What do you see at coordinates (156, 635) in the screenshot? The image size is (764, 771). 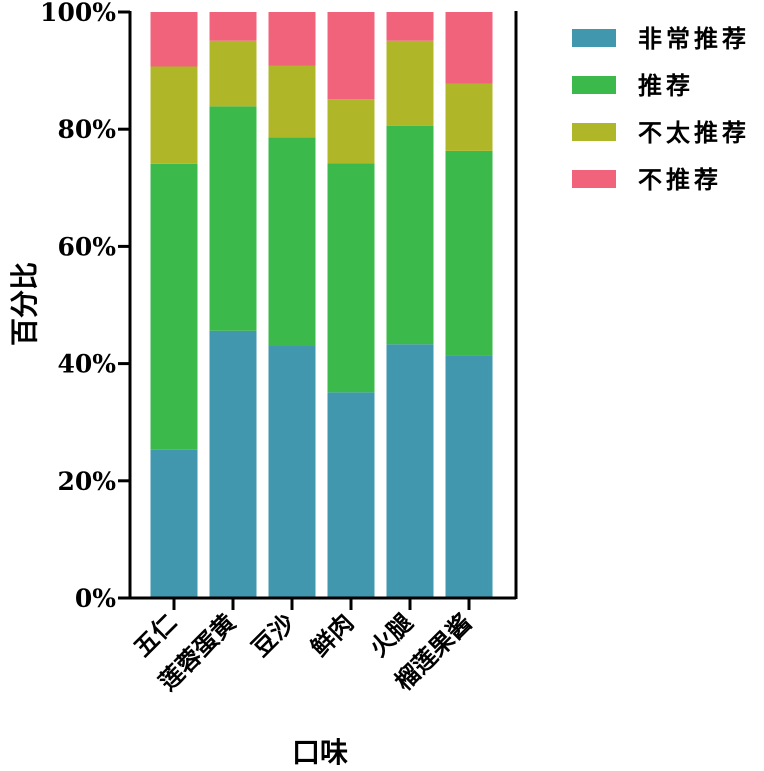 I see `x-tick-label: 五仁` at bounding box center [156, 635].